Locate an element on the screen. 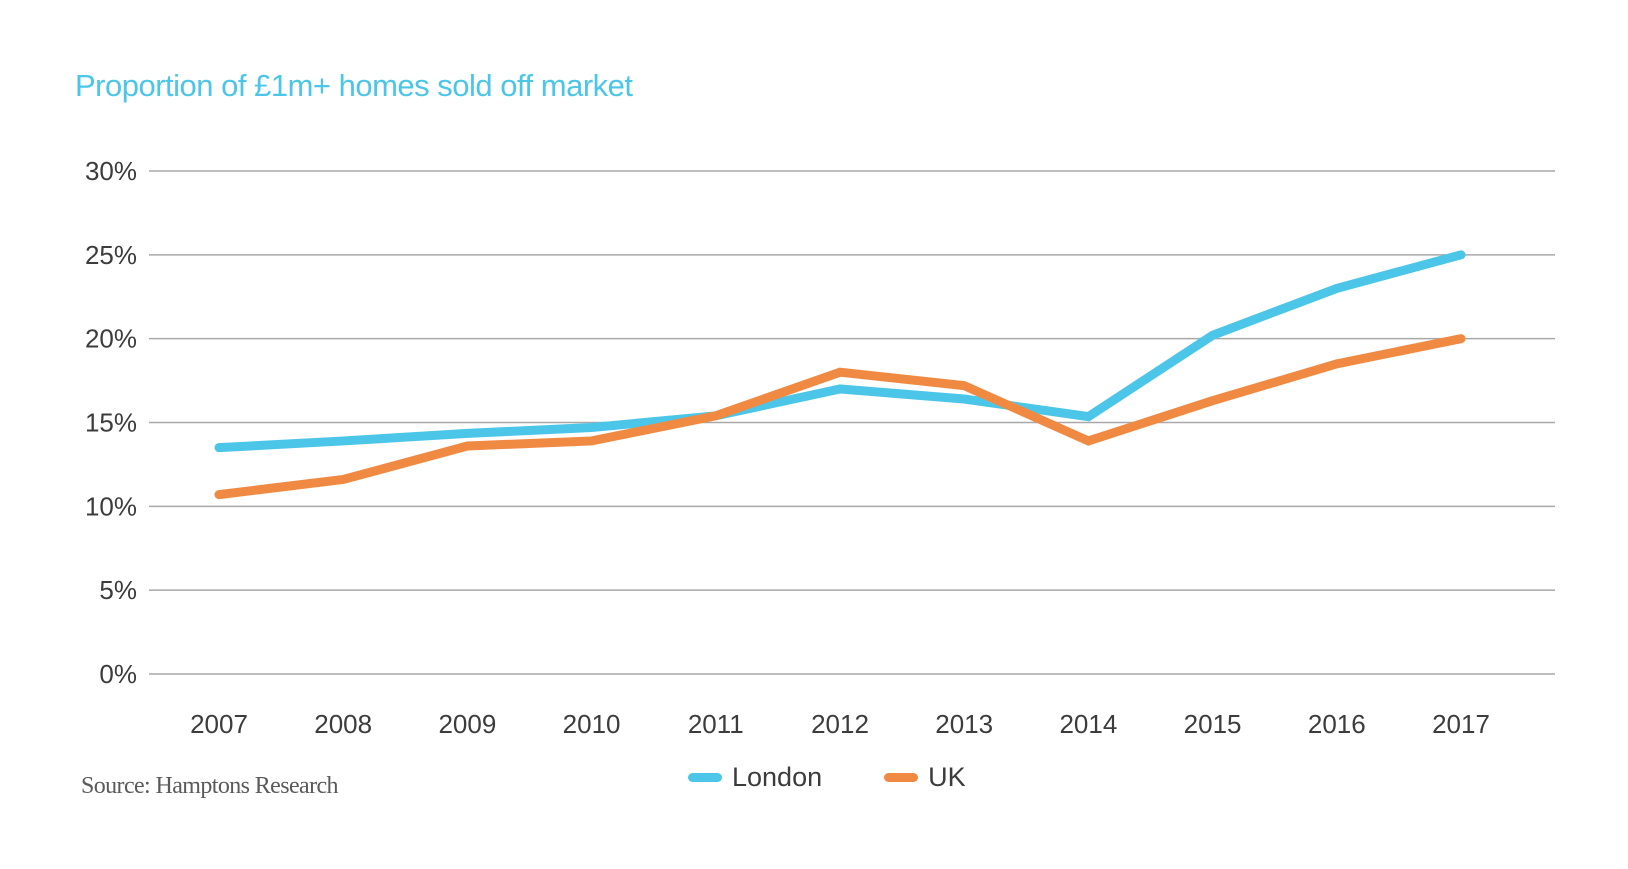 This screenshot has width=1628, height=869. y-tick-label: 0% is located at coordinates (118, 674).